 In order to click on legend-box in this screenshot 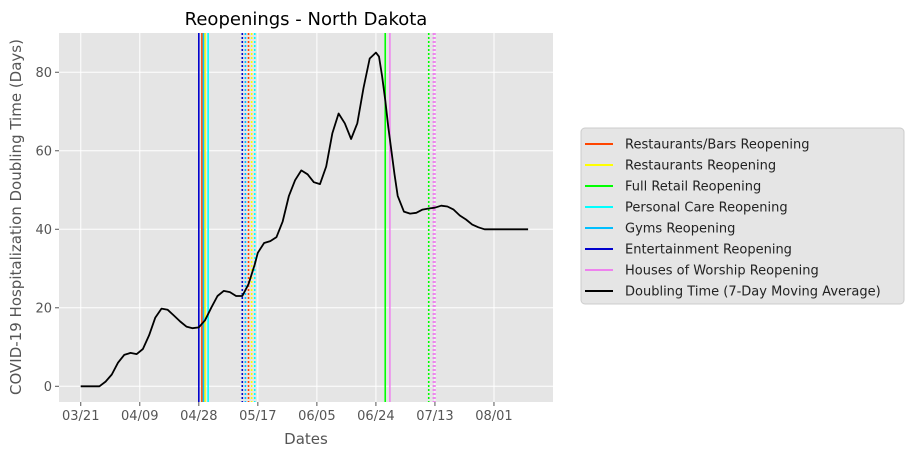, I will do `click(742, 216)`.